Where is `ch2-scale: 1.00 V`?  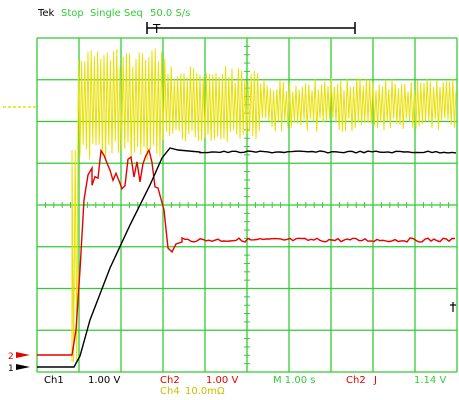
ch2-scale: 1.00 V is located at coordinates (222, 380).